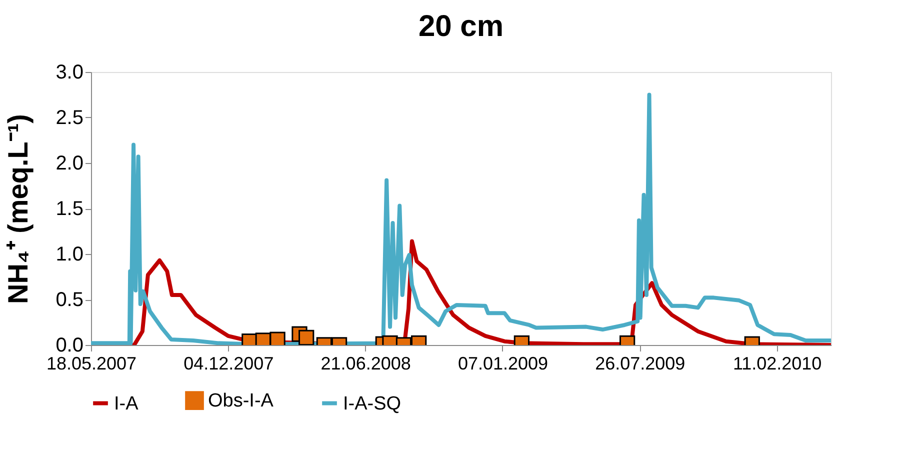 The image size is (920, 472). What do you see at coordinates (126, 403) in the screenshot?
I see `legend-label: I-A` at bounding box center [126, 403].